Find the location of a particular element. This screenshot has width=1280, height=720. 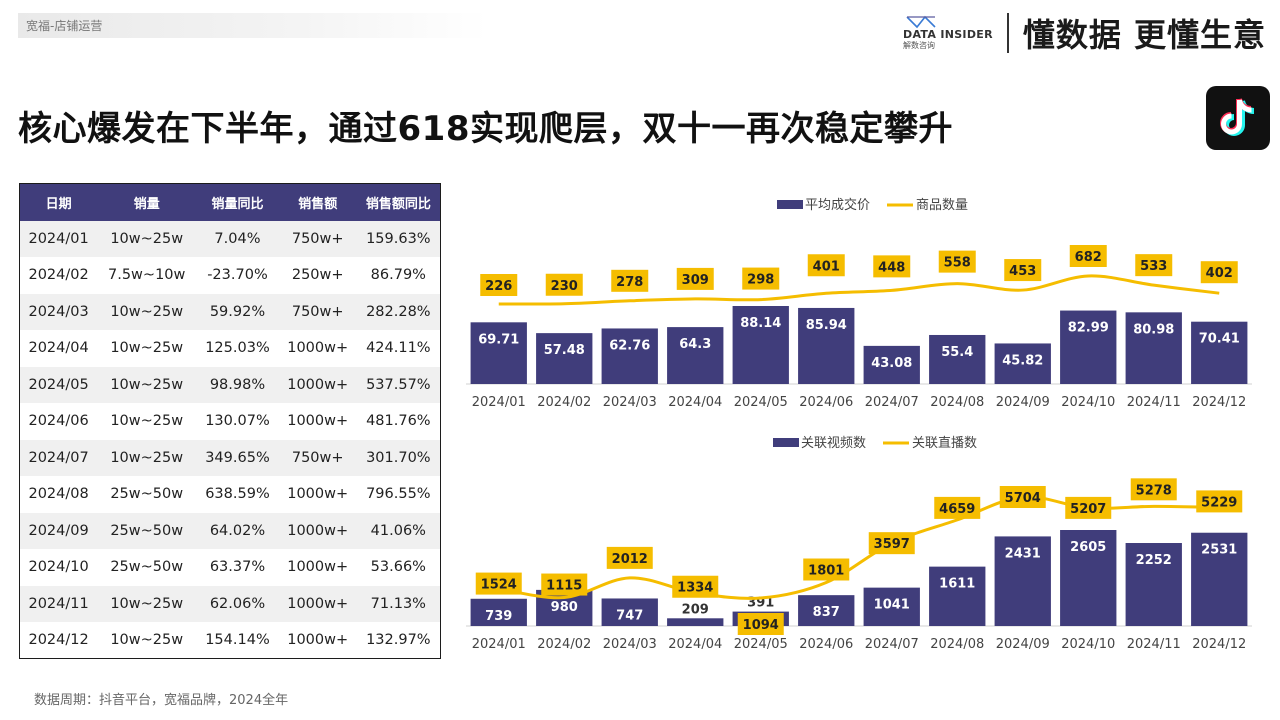

line-value-label: 1115 is located at coordinates (564, 586).